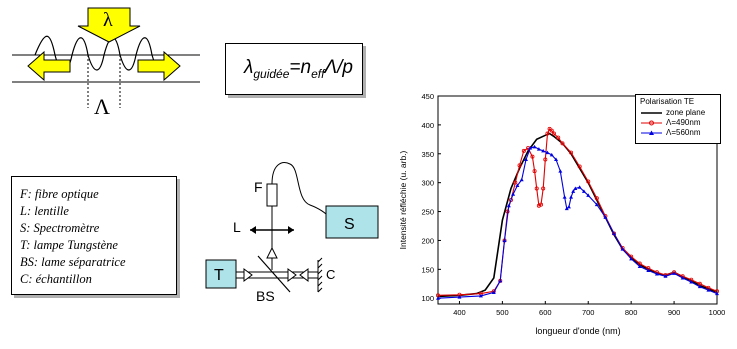 This screenshot has height=349, width=737. Describe the element at coordinates (651, 113) in the screenshot. I see `legend-swatch-black` at that location.